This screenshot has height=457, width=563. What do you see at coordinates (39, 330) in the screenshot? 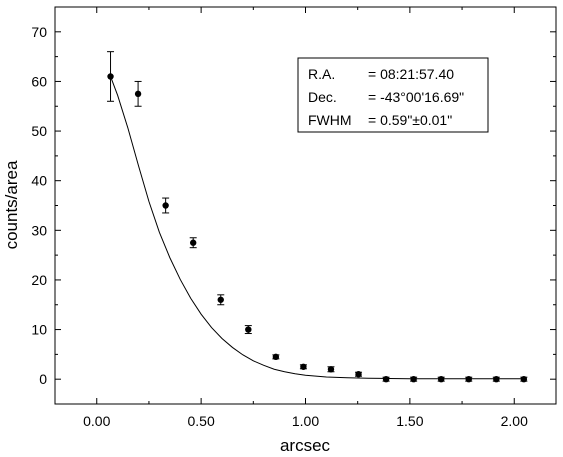
I see `y-tick-label: 10` at bounding box center [39, 330].